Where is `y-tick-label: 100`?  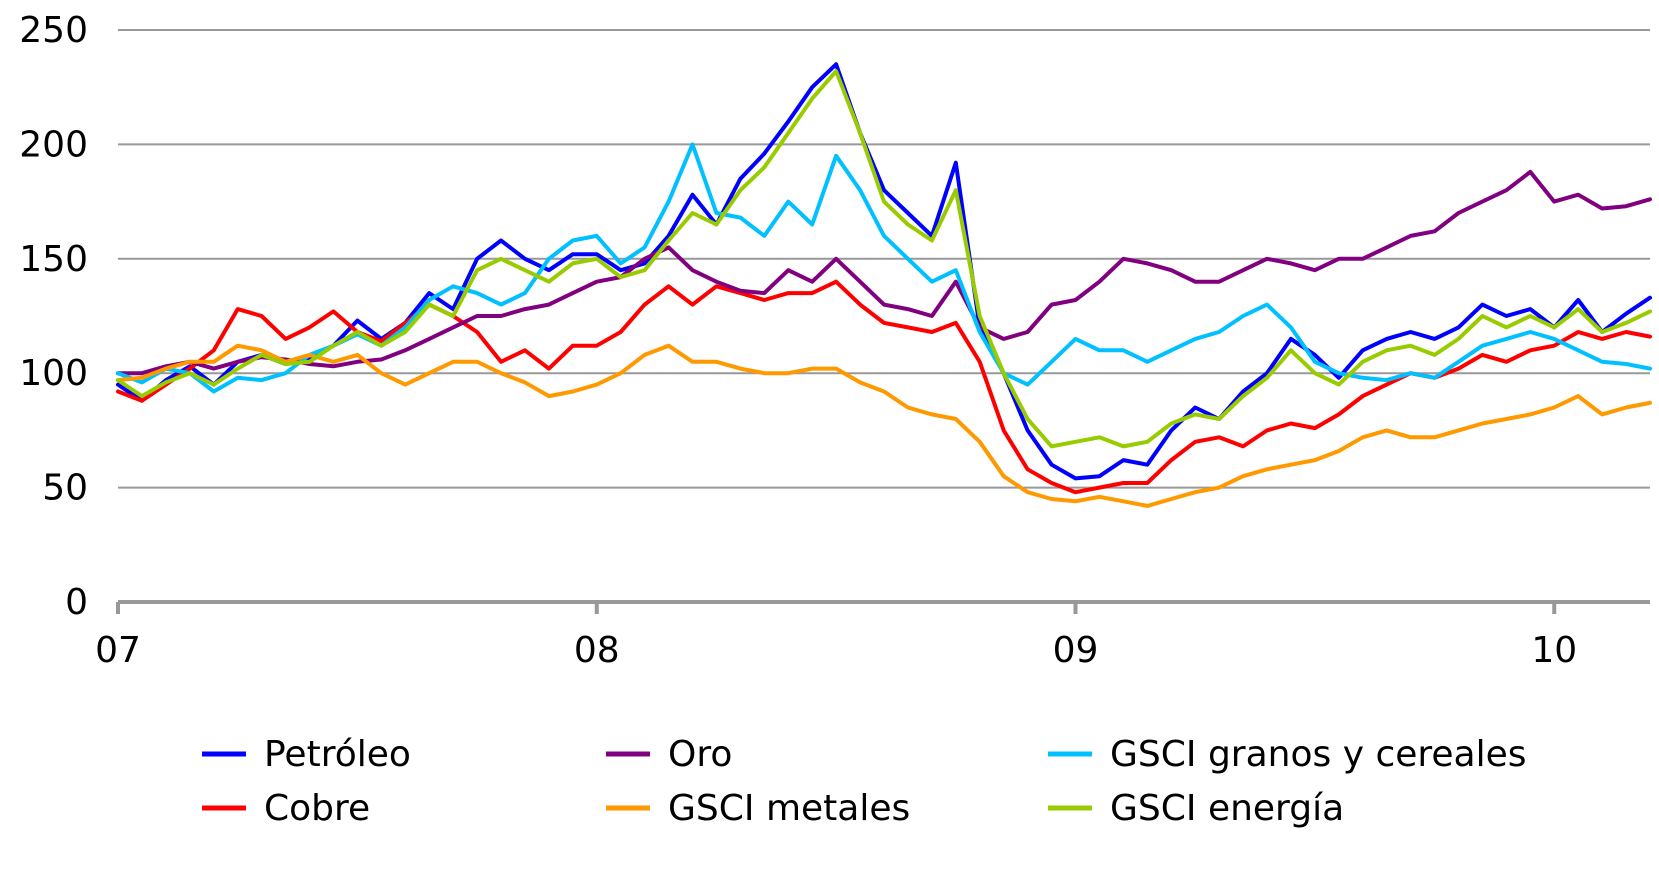
y-tick-label: 100 is located at coordinates (53, 373).